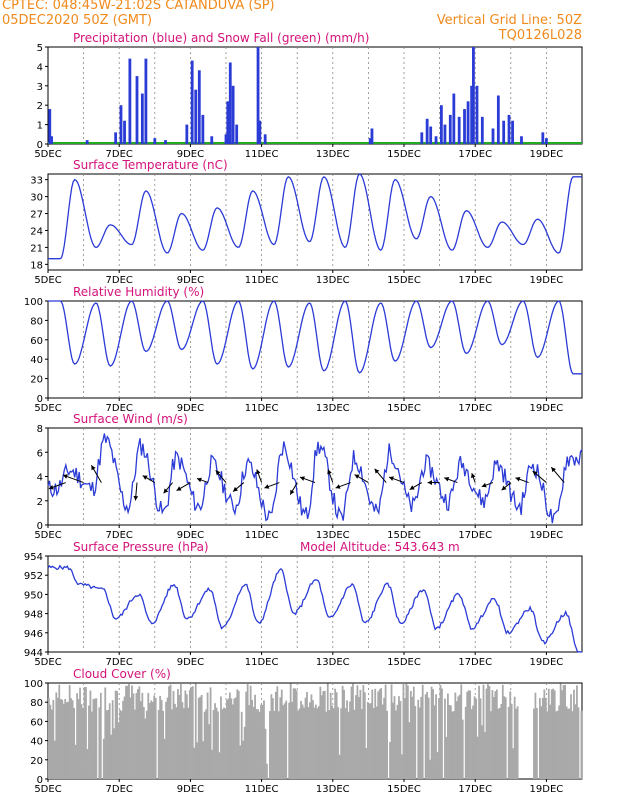 The height and width of the screenshot is (800, 618). What do you see at coordinates (33, 557) in the screenshot?
I see `y-tick-label: 954` at bounding box center [33, 557].